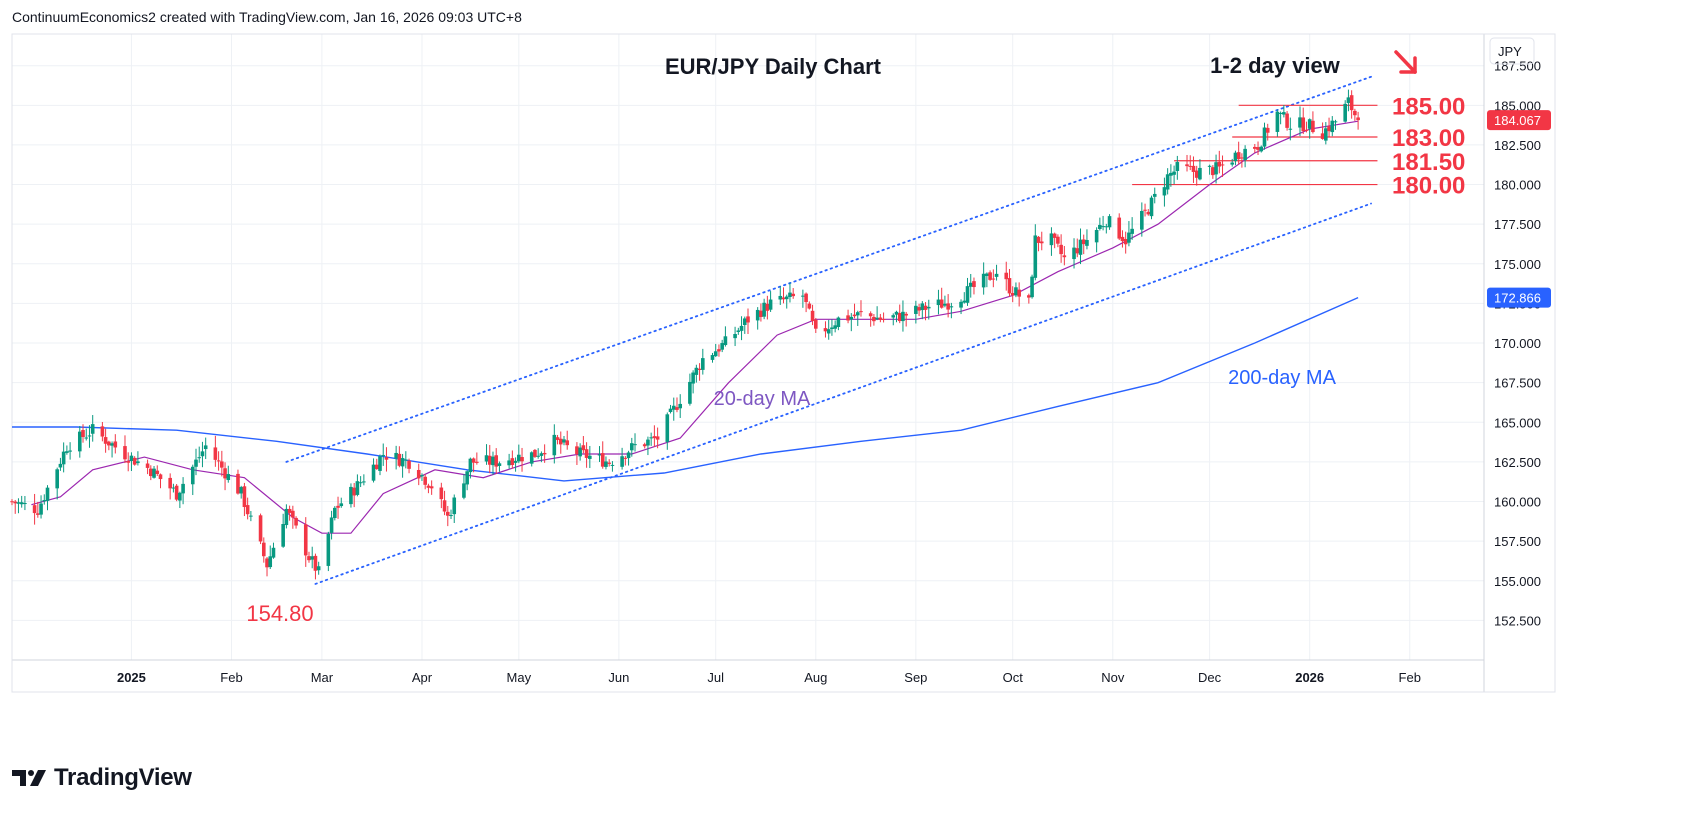 This screenshot has width=1683, height=819. I want to click on time-tick-label: Apr, so click(422, 677).